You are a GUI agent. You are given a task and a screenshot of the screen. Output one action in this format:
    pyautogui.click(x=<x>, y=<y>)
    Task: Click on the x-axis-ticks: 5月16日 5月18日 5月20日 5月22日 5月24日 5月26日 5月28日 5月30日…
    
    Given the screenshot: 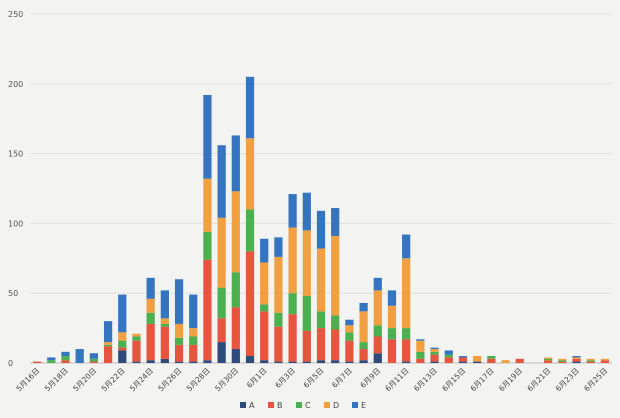 What is the action you would take?
    pyautogui.click(x=311, y=379)
    